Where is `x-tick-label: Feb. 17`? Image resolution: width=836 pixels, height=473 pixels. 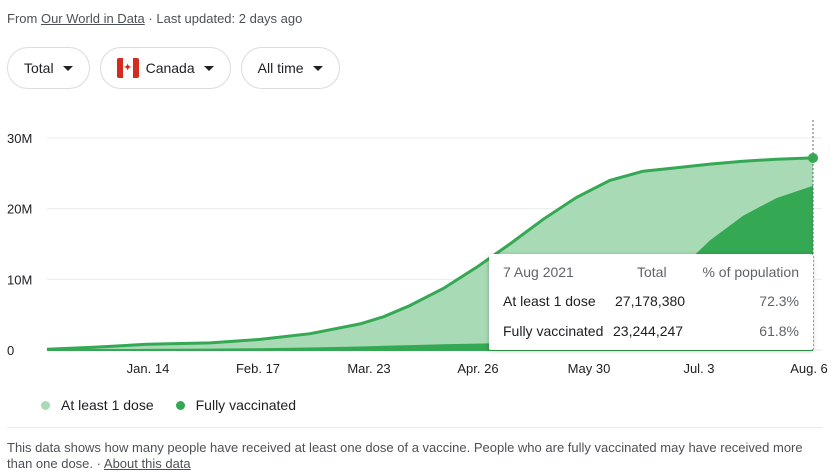 x-tick-label: Feb. 17 is located at coordinates (258, 368).